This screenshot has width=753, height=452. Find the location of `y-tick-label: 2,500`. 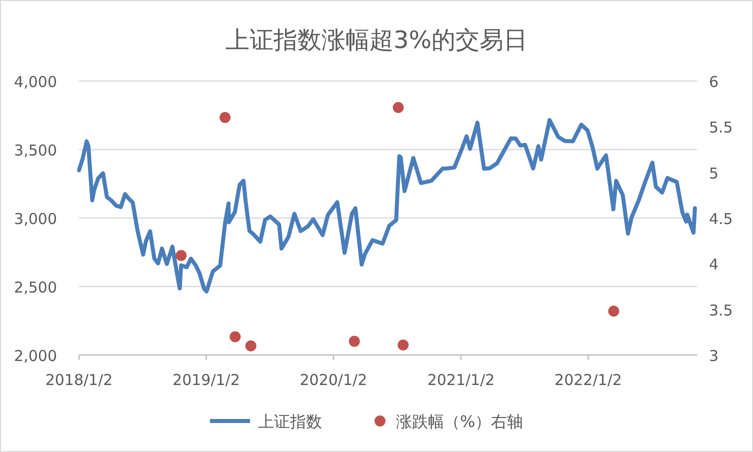

y-tick-label: 2,500 is located at coordinates (35, 287).